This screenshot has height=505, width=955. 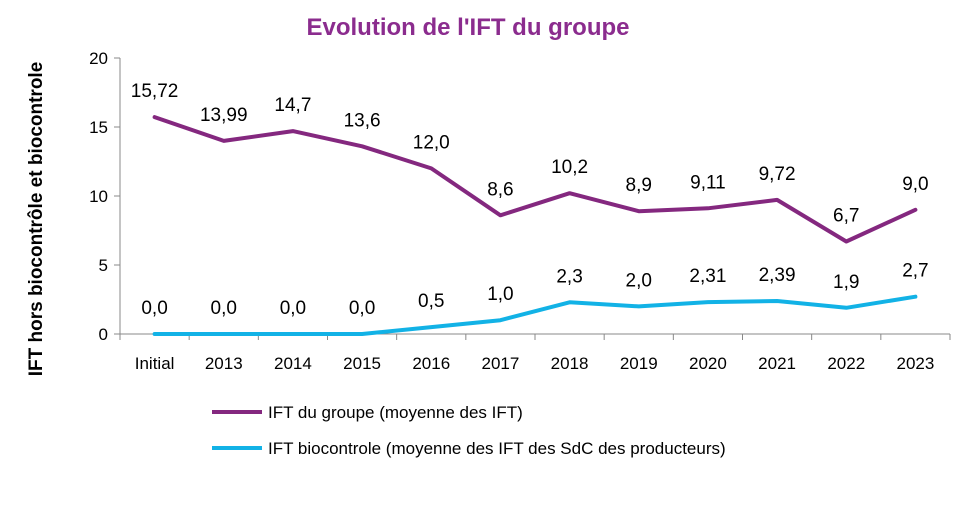 I want to click on x-tick-label: 2016, so click(x=431, y=363).